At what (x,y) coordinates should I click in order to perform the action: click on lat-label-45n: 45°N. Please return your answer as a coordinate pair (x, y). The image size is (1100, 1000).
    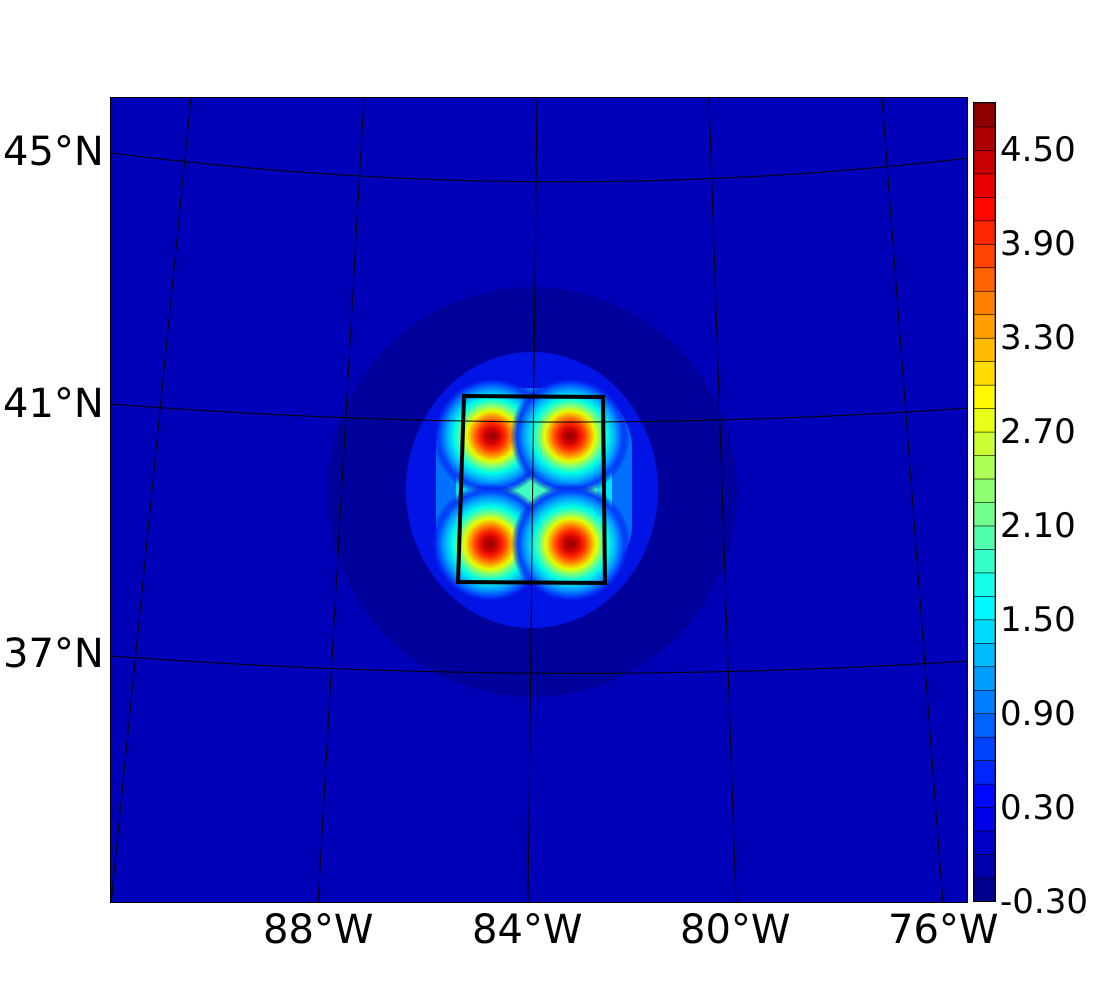
    Looking at the image, I should click on (53, 152).